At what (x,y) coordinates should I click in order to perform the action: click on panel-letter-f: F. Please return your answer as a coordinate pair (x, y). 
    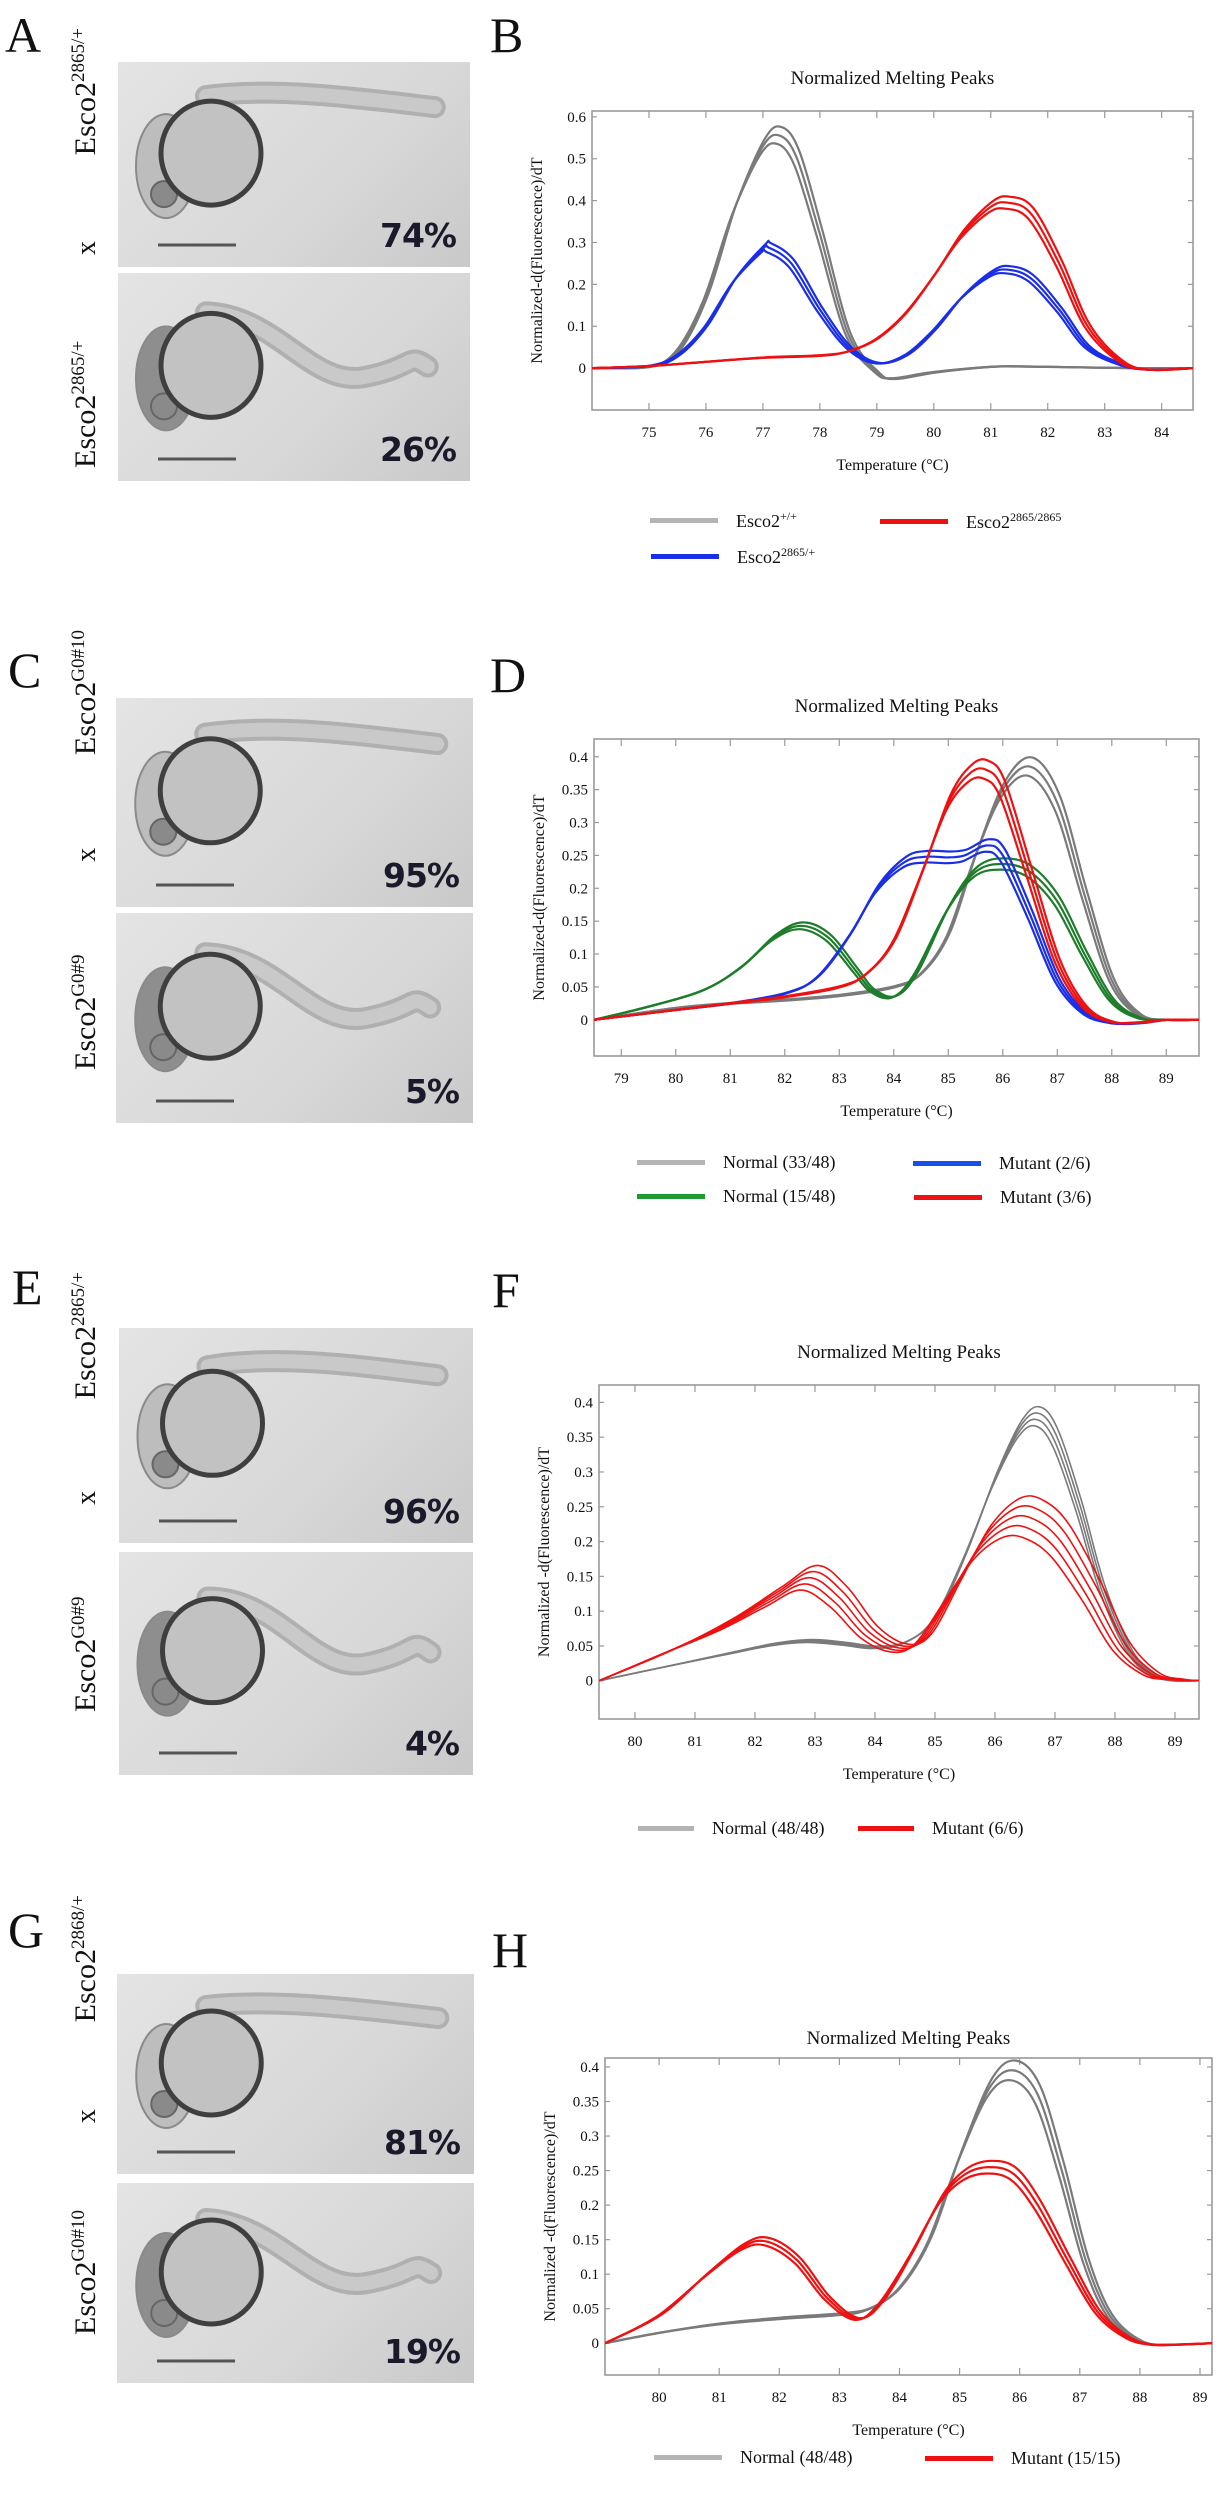
    Looking at the image, I should click on (506, 1290).